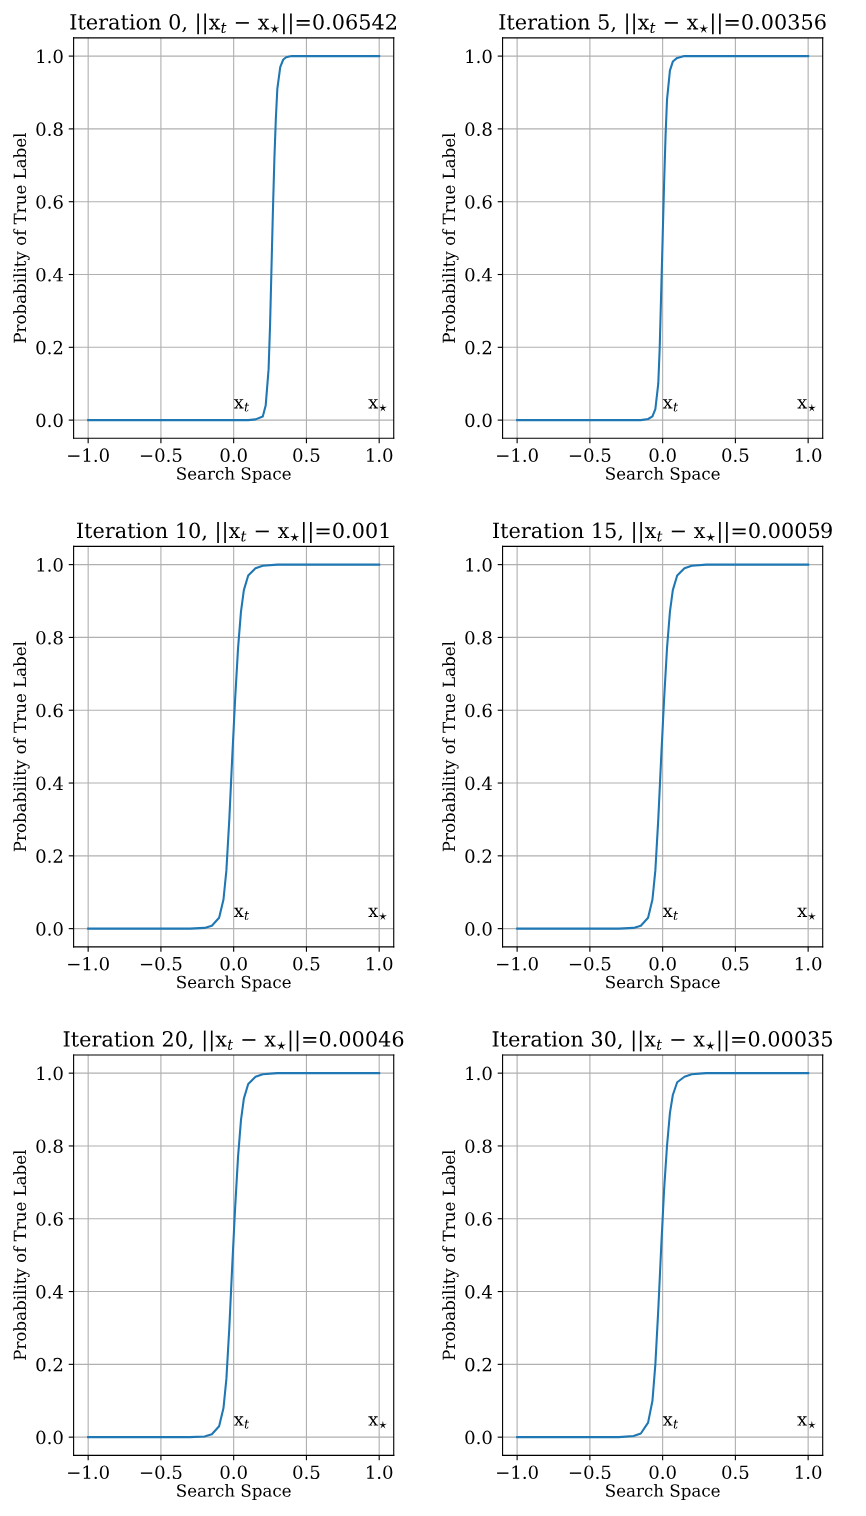 The height and width of the screenshot is (1516, 866). Describe the element at coordinates (233, 1041) in the screenshot. I see `chart-title: Iteration 20, ||x$_{t}$ − x$_{⋆}$||=0.00046` at that location.